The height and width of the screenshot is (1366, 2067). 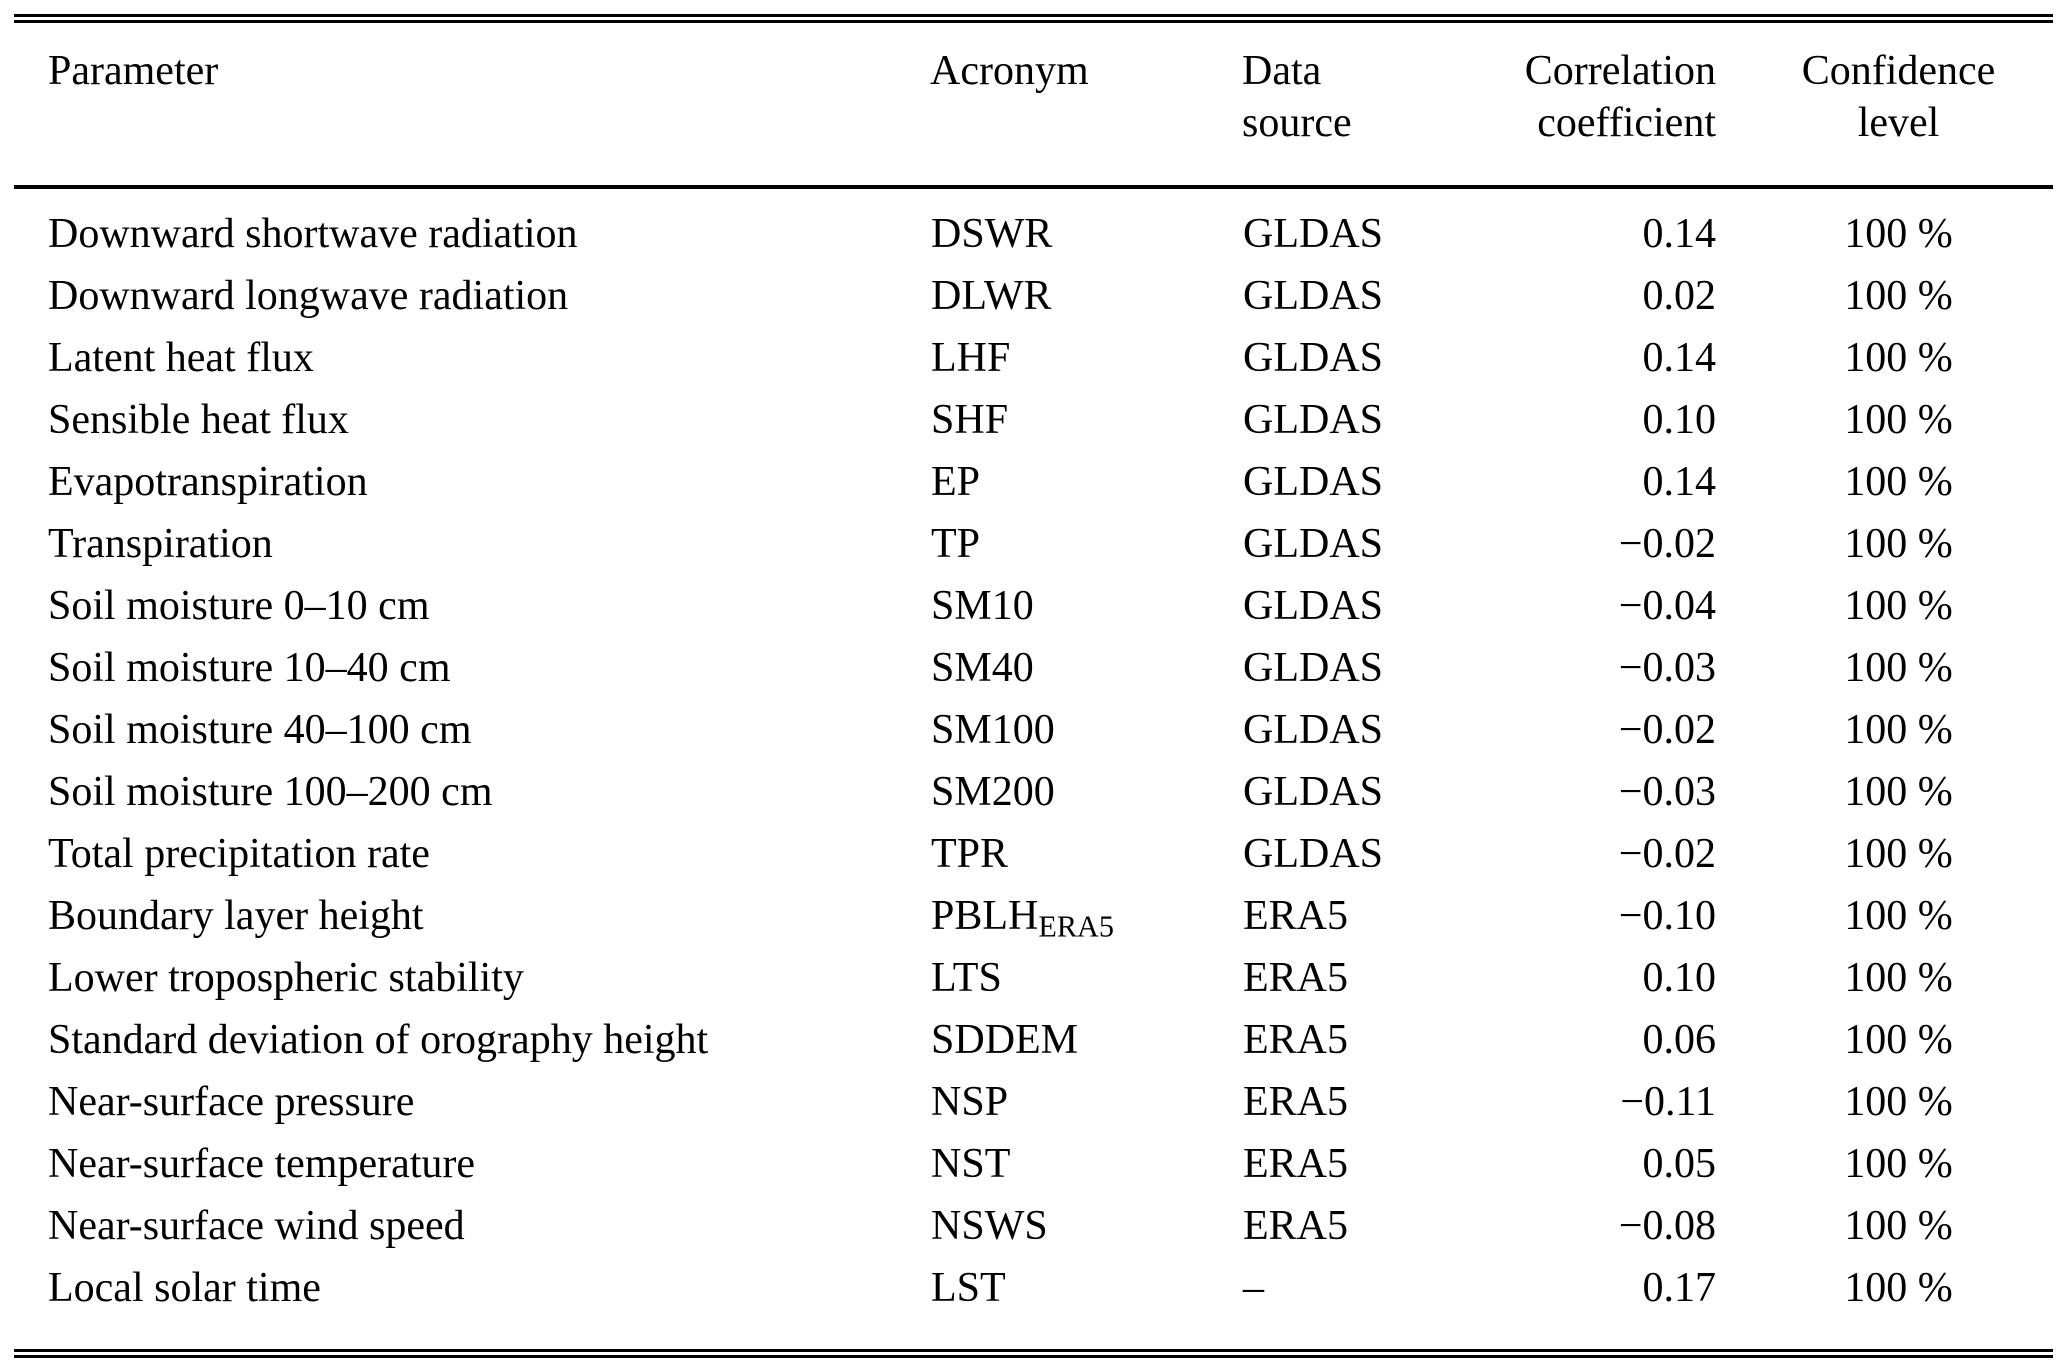 I want to click on acronym-text: TP, so click(x=956, y=544).